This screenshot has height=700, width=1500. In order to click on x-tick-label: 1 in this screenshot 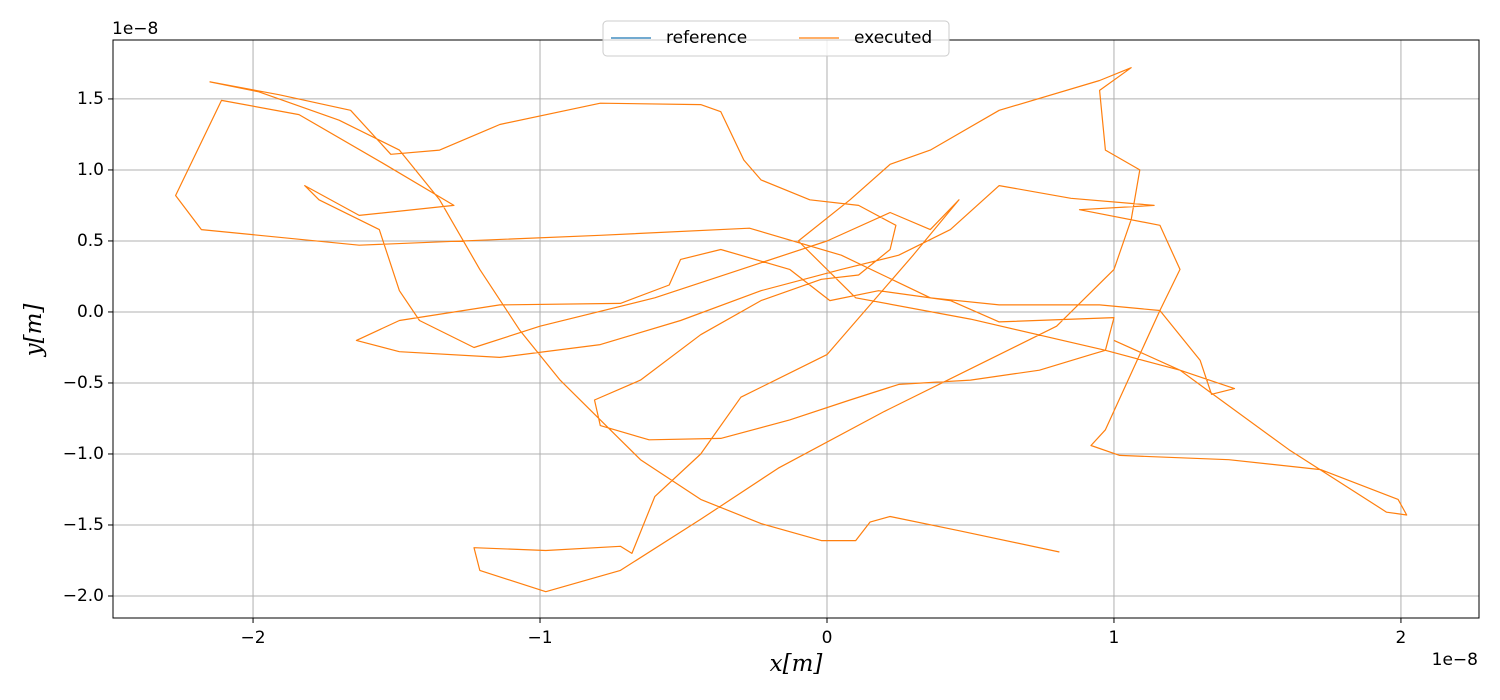, I will do `click(1114, 638)`.